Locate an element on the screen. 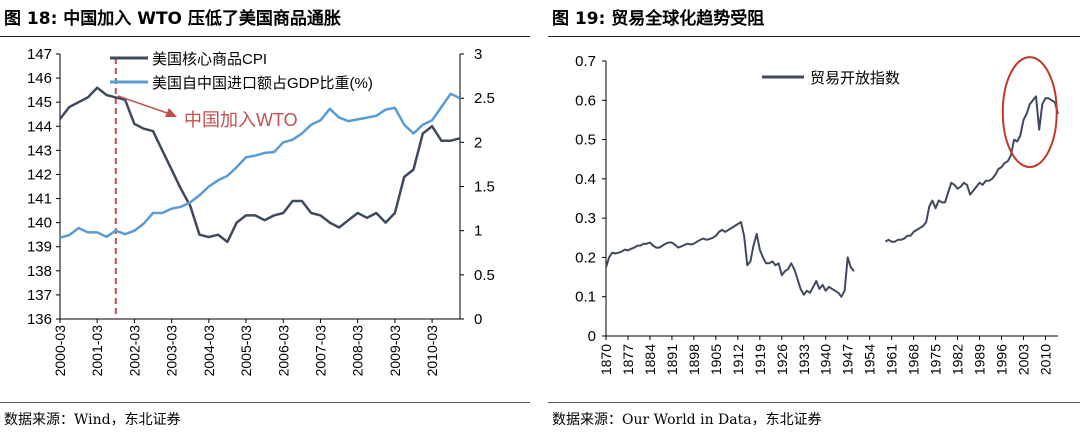 Image resolution: width=1080 pixels, height=435 pixels. y-tick-label-left: 138 is located at coordinates (39, 271).